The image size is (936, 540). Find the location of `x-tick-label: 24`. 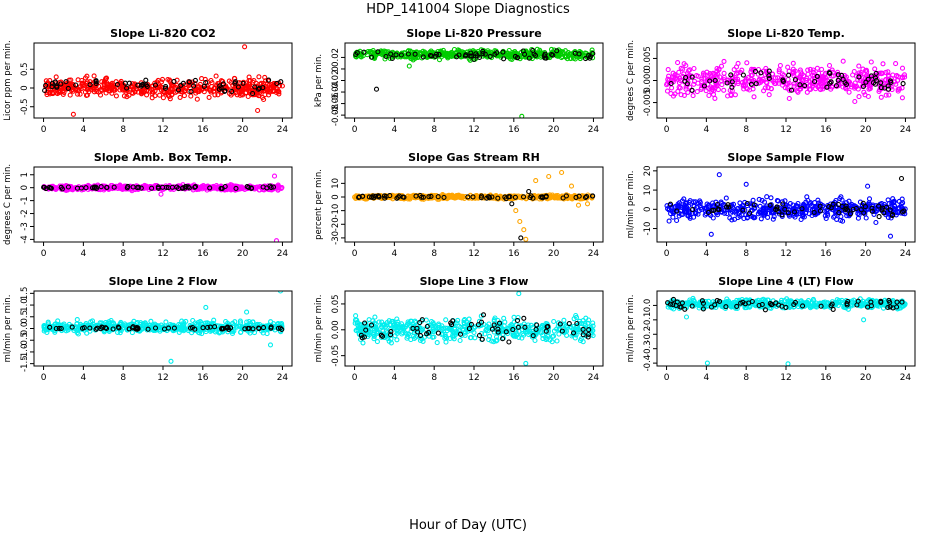

x-tick-label: 24 is located at coordinates (906, 254).